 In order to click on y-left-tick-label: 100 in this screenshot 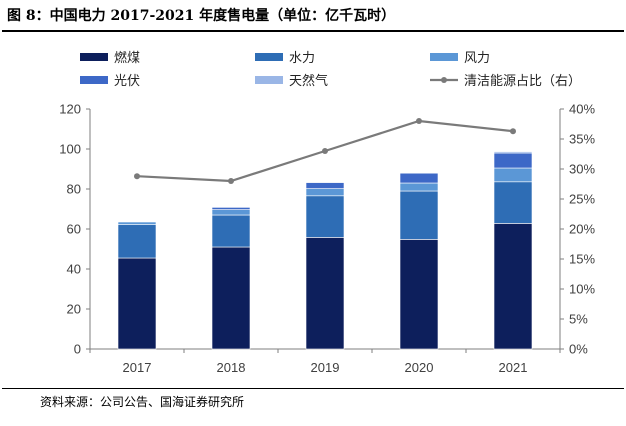, I will do `click(70, 149)`.